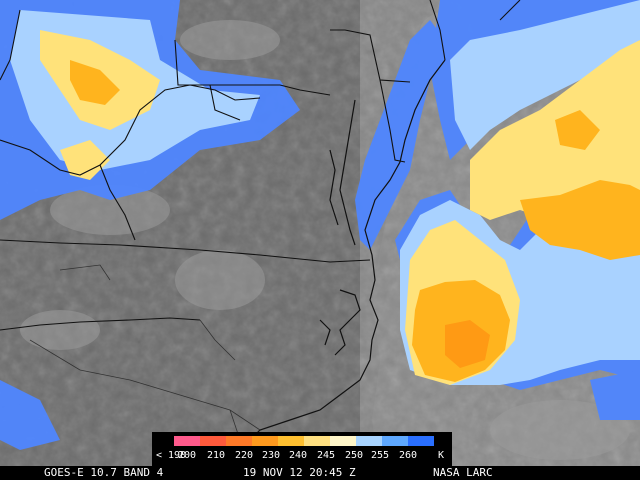 This screenshot has height=480, width=640. What do you see at coordinates (467, 344) in the screenshot?
I see `cloud-core` at bounding box center [467, 344].